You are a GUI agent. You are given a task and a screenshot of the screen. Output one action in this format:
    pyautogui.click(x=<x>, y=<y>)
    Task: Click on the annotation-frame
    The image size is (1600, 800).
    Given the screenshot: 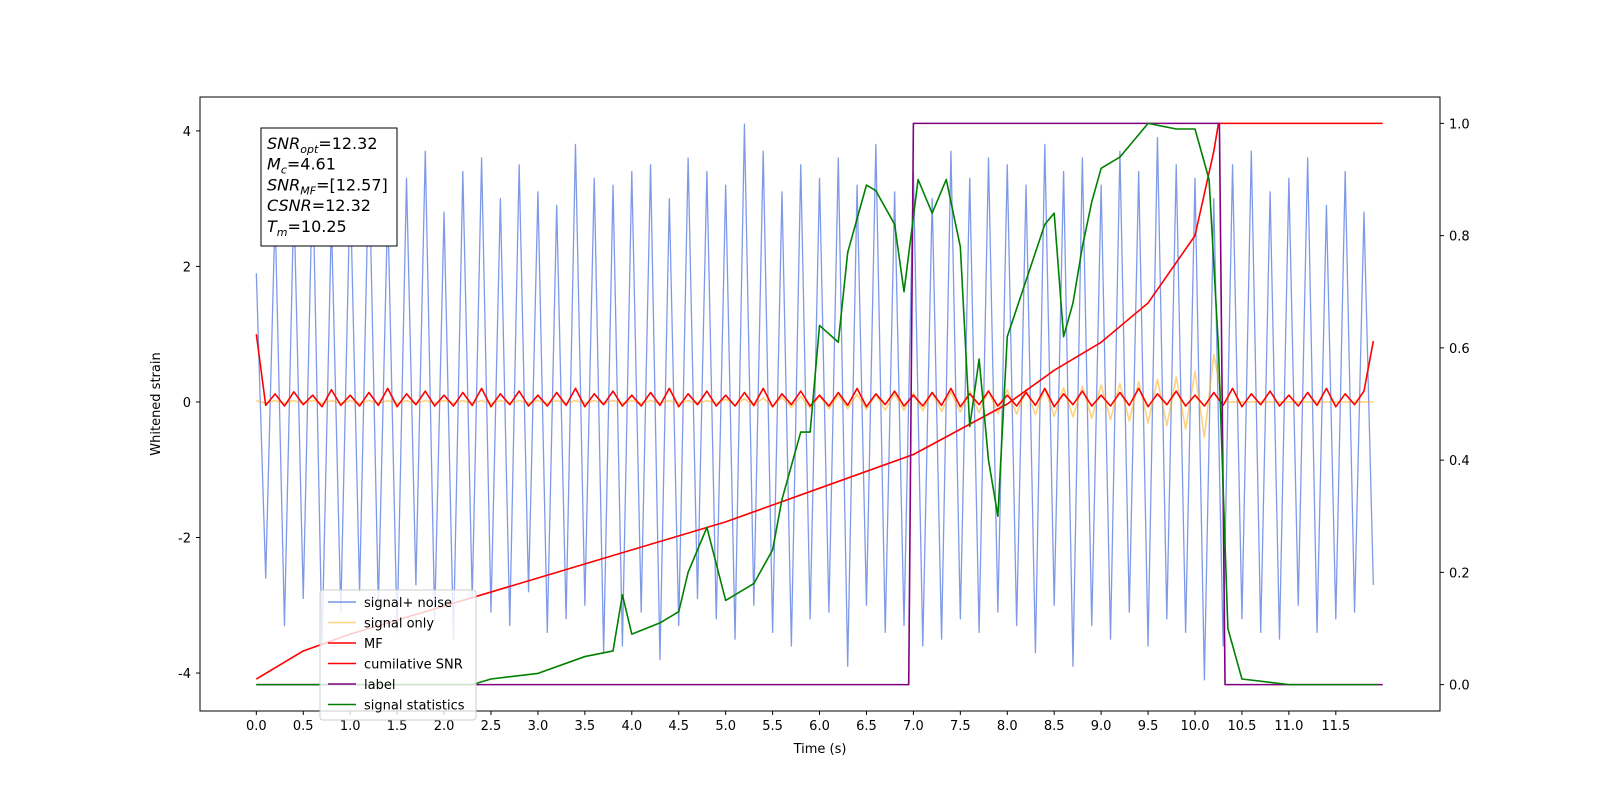 What is the action you would take?
    pyautogui.click(x=329, y=187)
    